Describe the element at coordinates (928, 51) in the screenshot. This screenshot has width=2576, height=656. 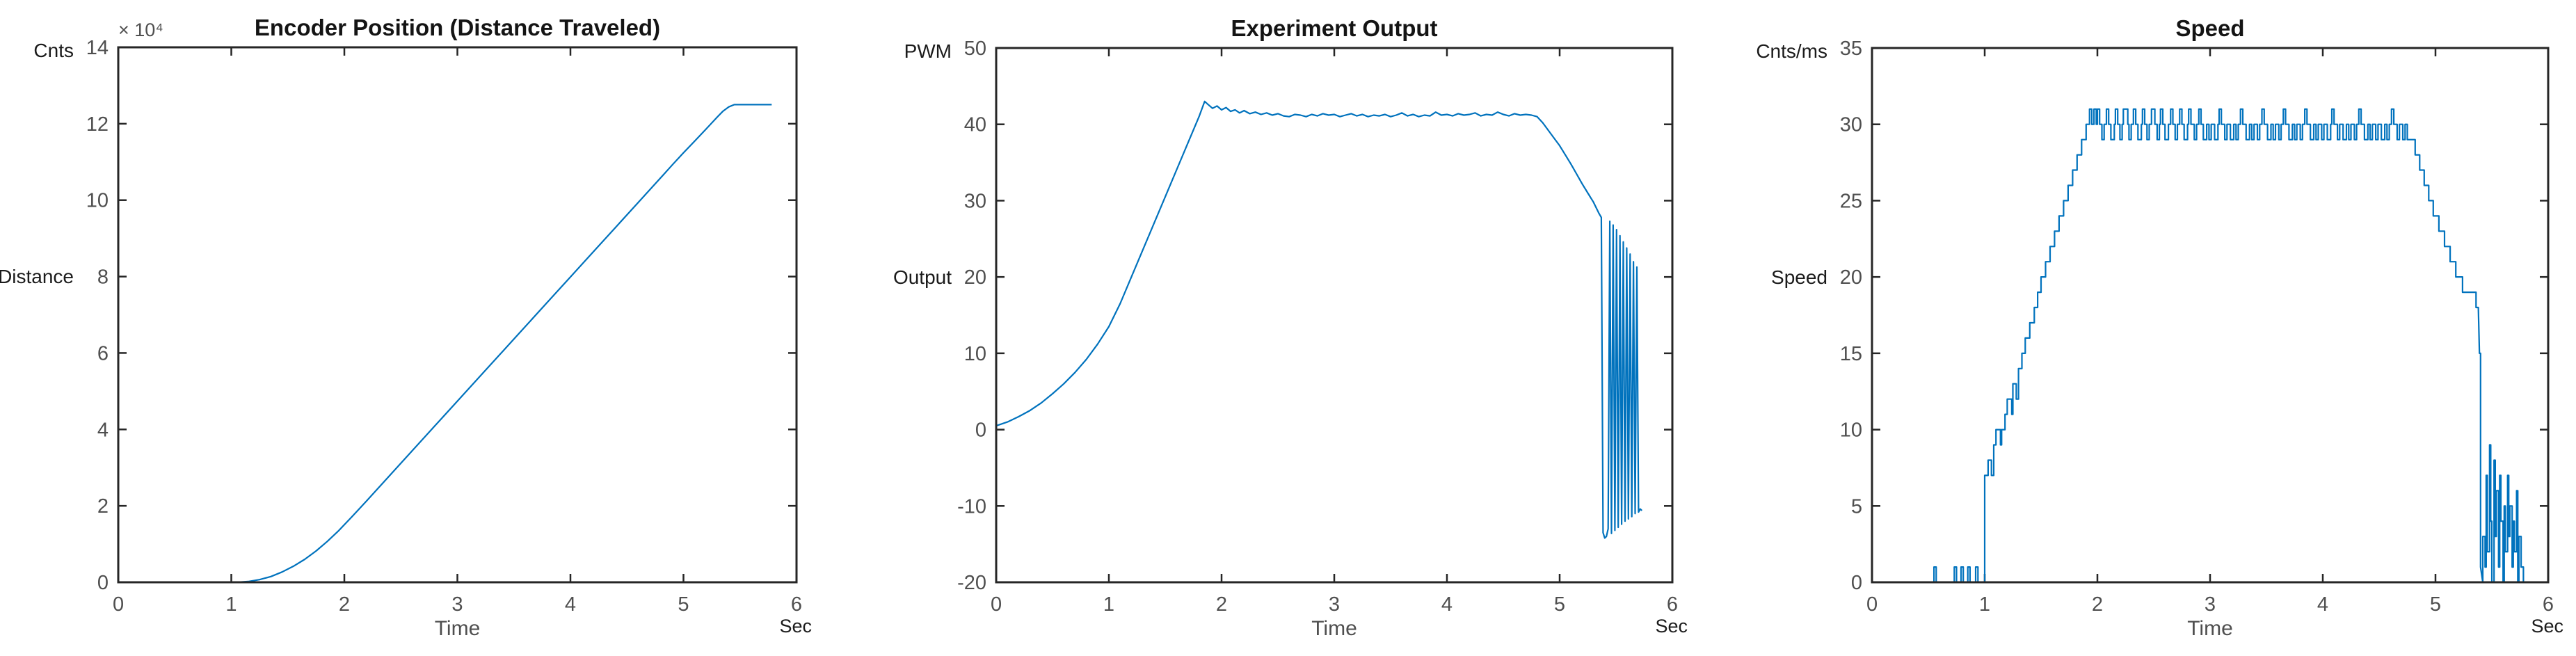
I see `y-unit-label: PWM` at that location.